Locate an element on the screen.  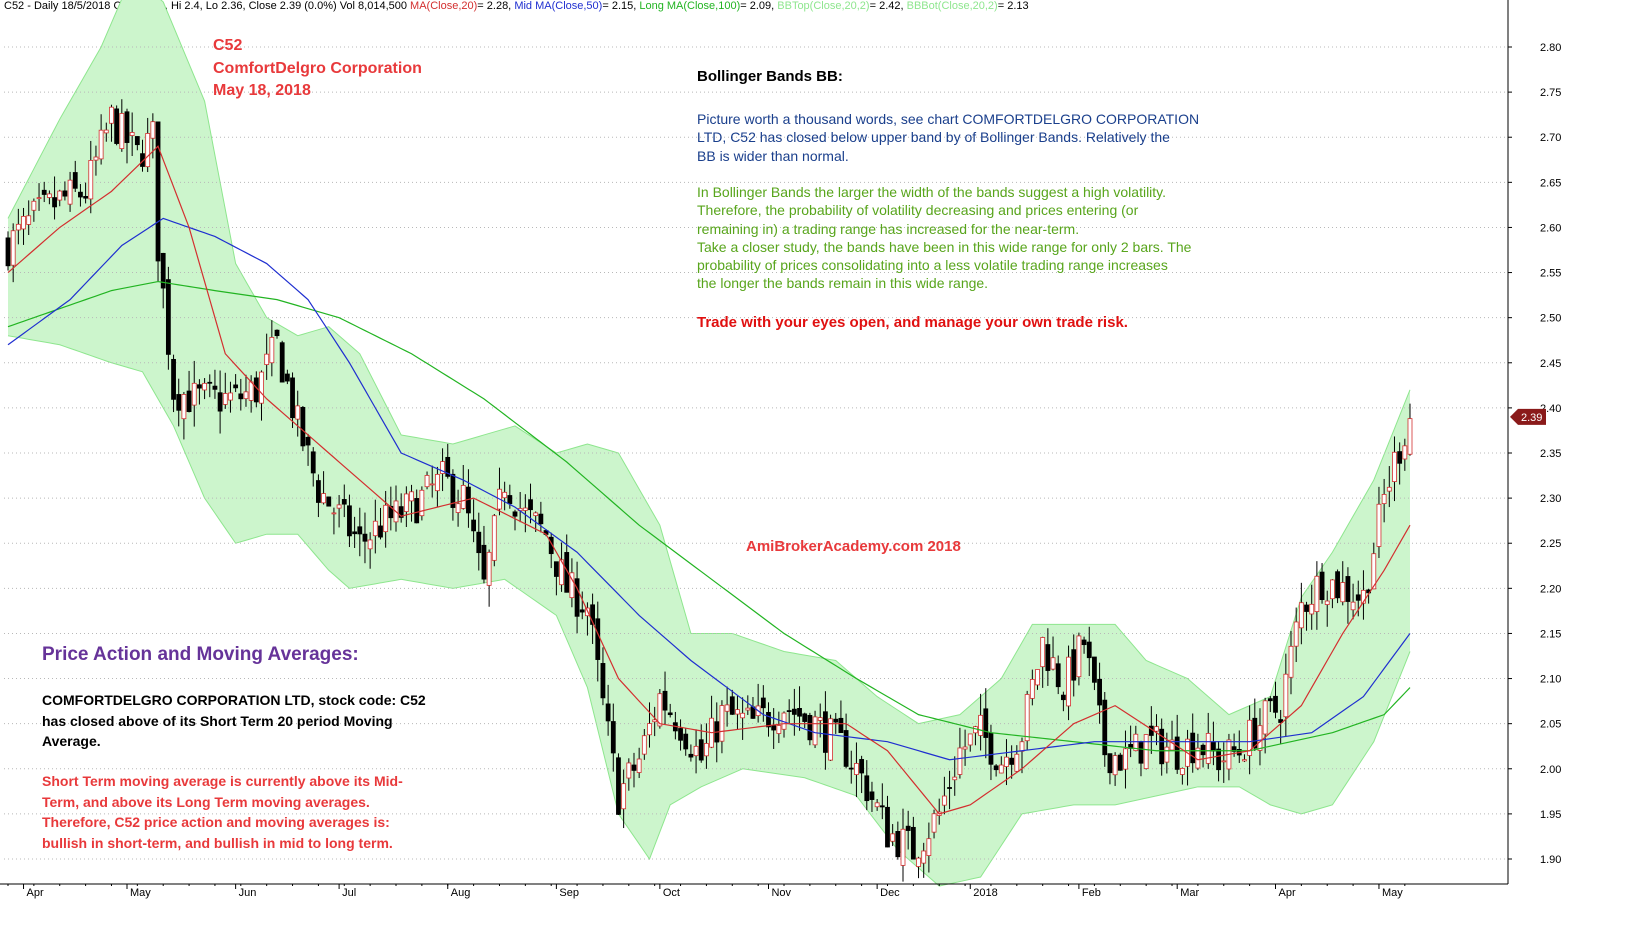
ma100-legend: Long MA(Close,100) is located at coordinates (690, 6).